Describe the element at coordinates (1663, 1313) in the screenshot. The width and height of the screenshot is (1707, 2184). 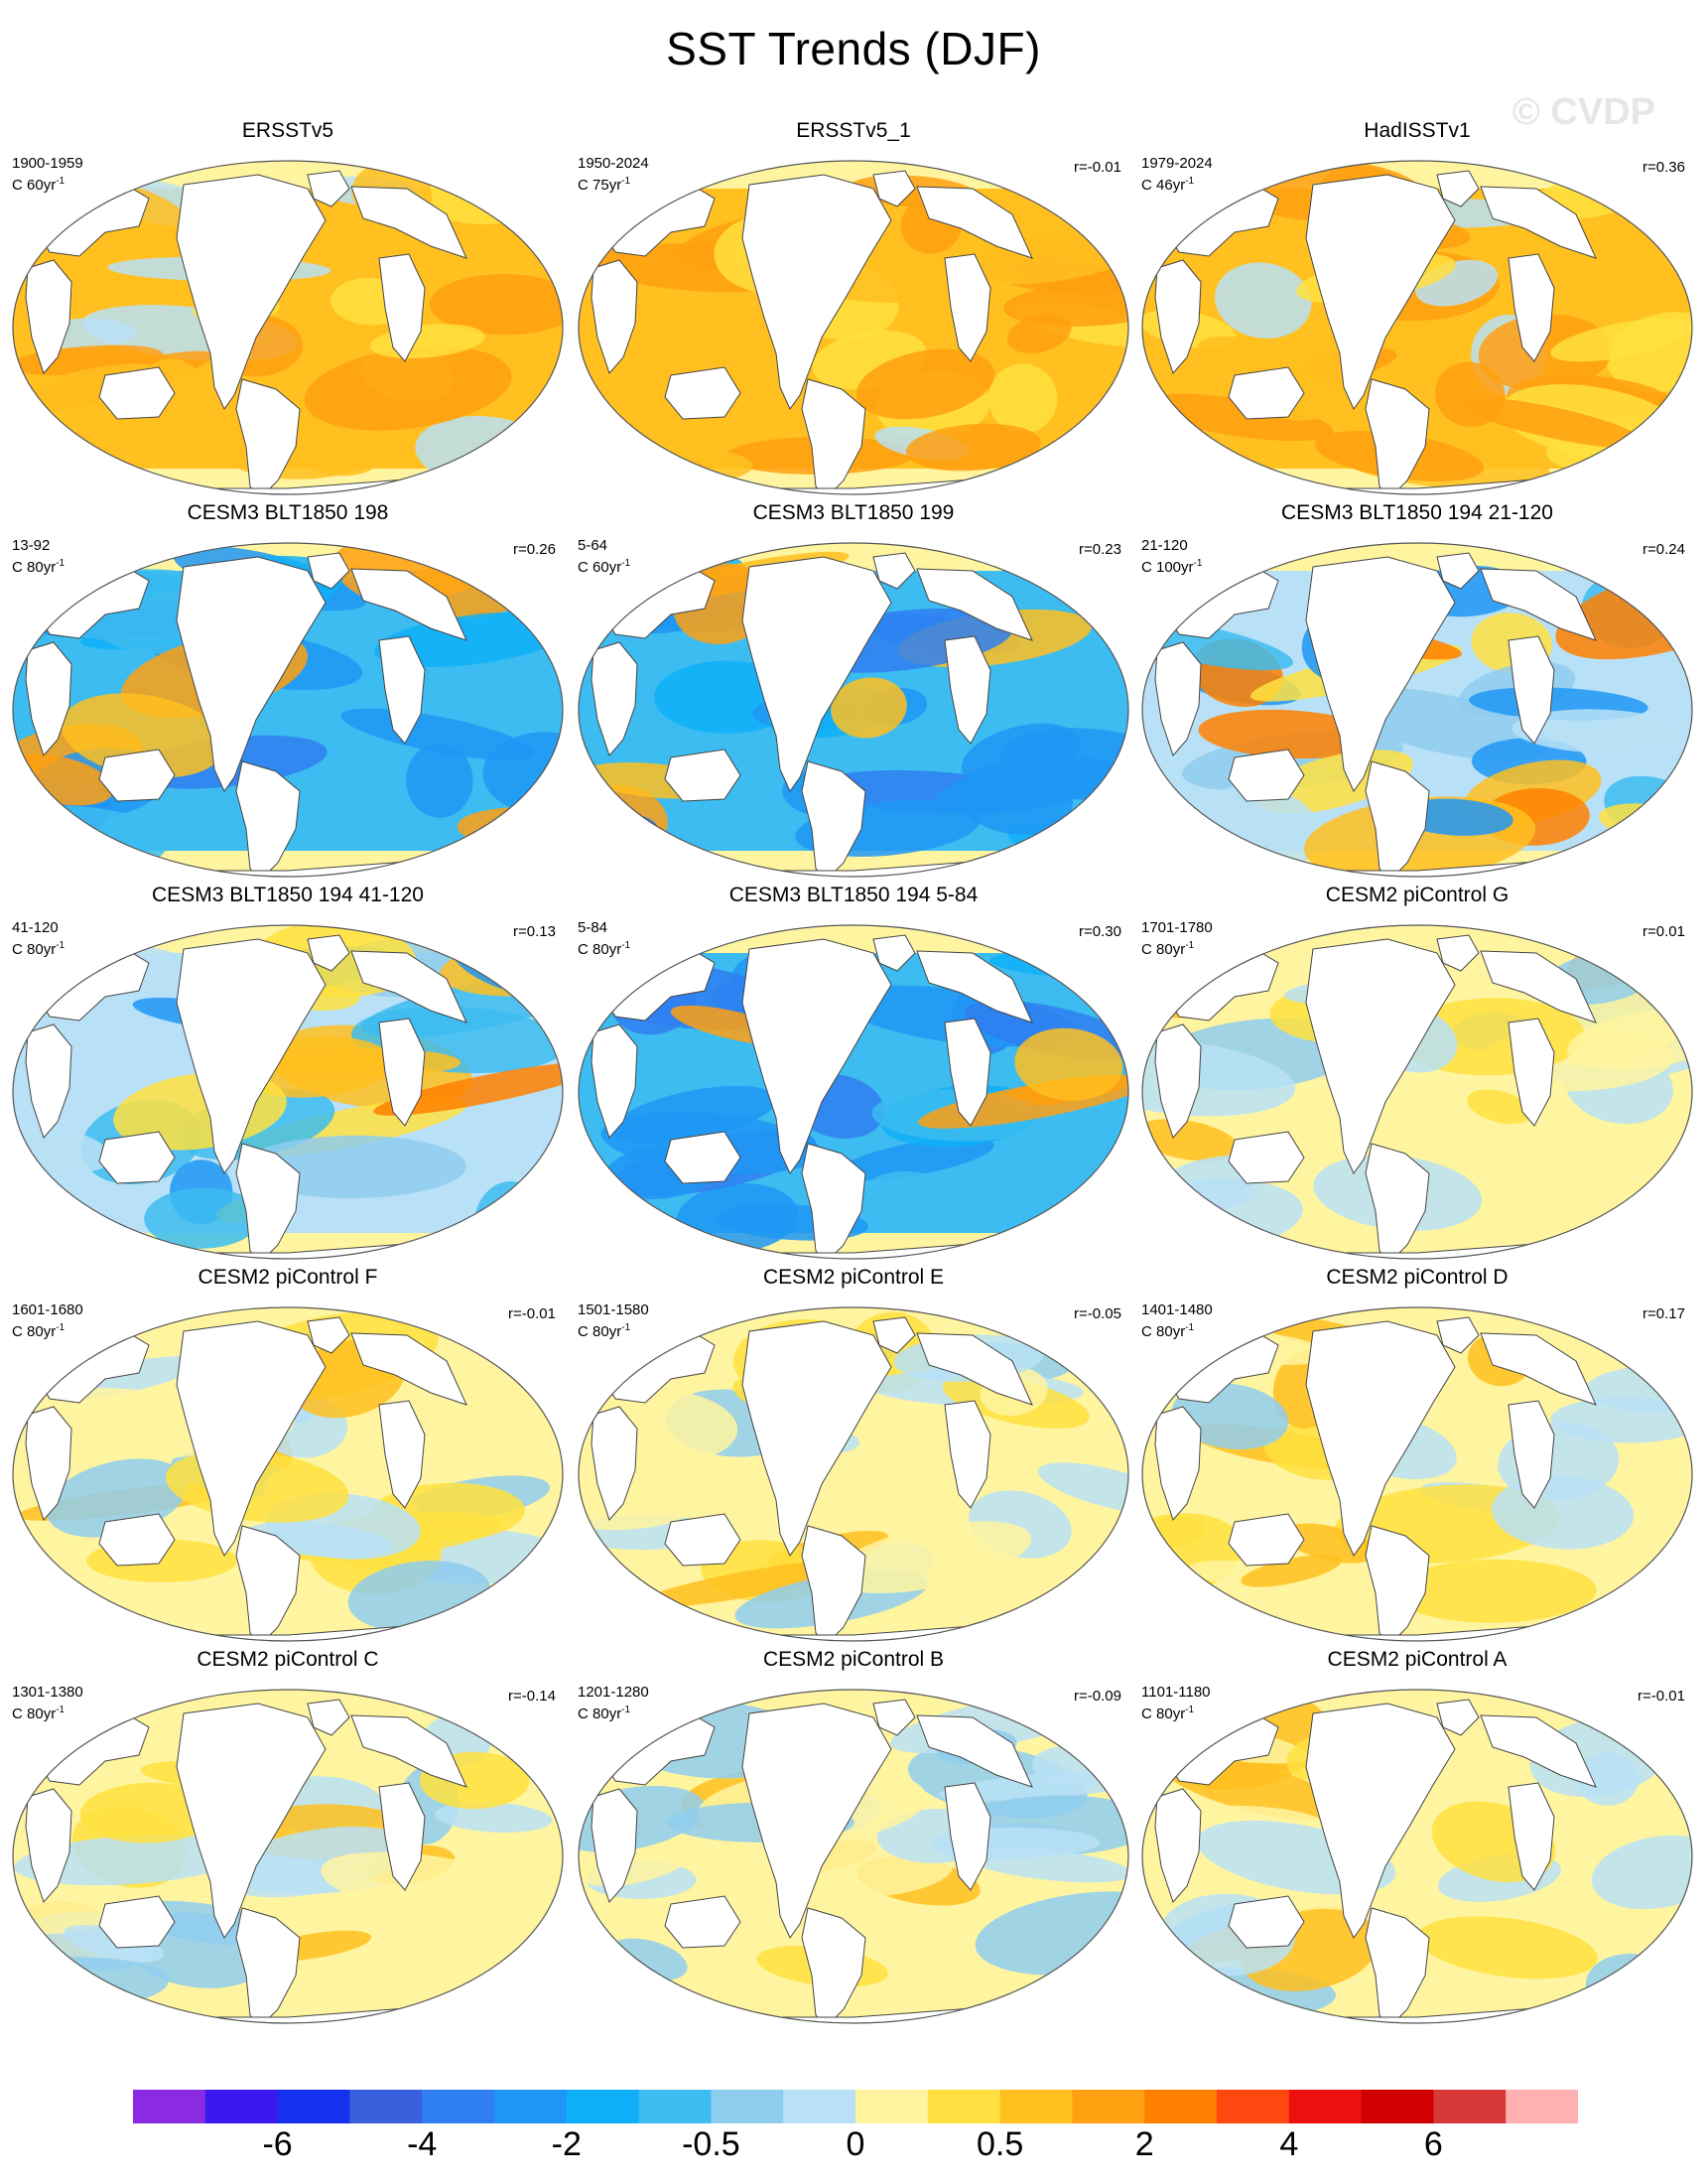
I see `pattern-correlation: r=0.17` at that location.